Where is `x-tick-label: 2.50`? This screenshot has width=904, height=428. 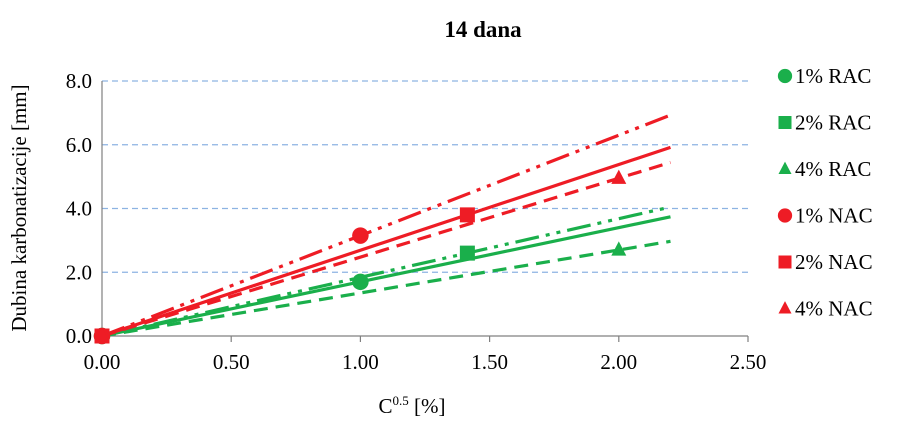 x-tick-label: 2.50 is located at coordinates (748, 362).